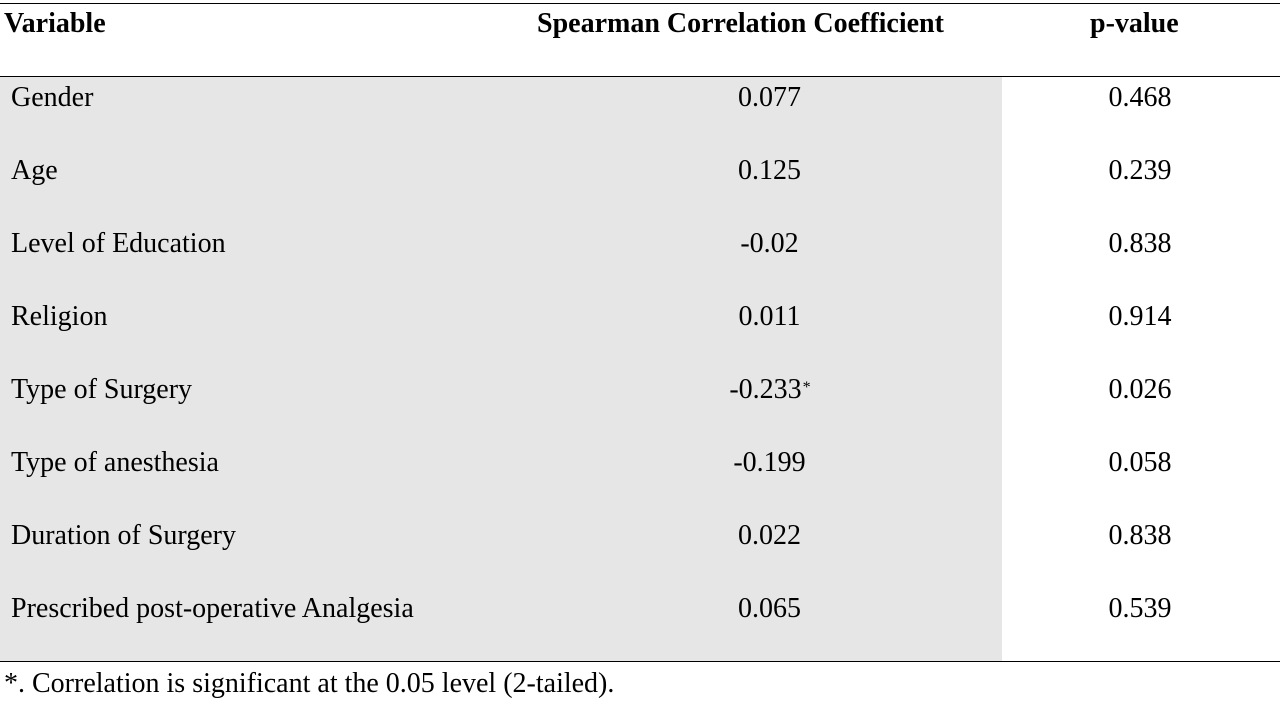  What do you see at coordinates (34, 170) in the screenshot?
I see `cell-variable: Age` at bounding box center [34, 170].